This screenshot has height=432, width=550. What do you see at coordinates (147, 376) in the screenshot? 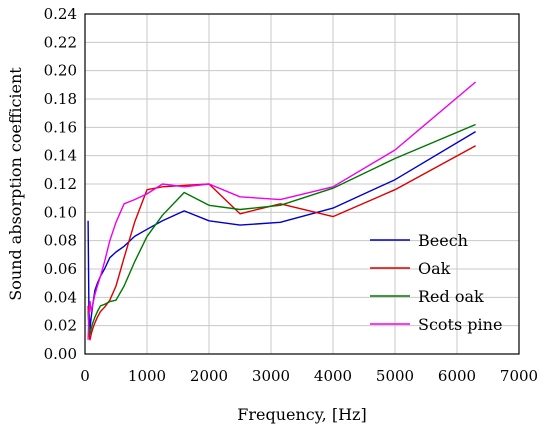
I see `x-tick-label: 1000` at bounding box center [147, 376].